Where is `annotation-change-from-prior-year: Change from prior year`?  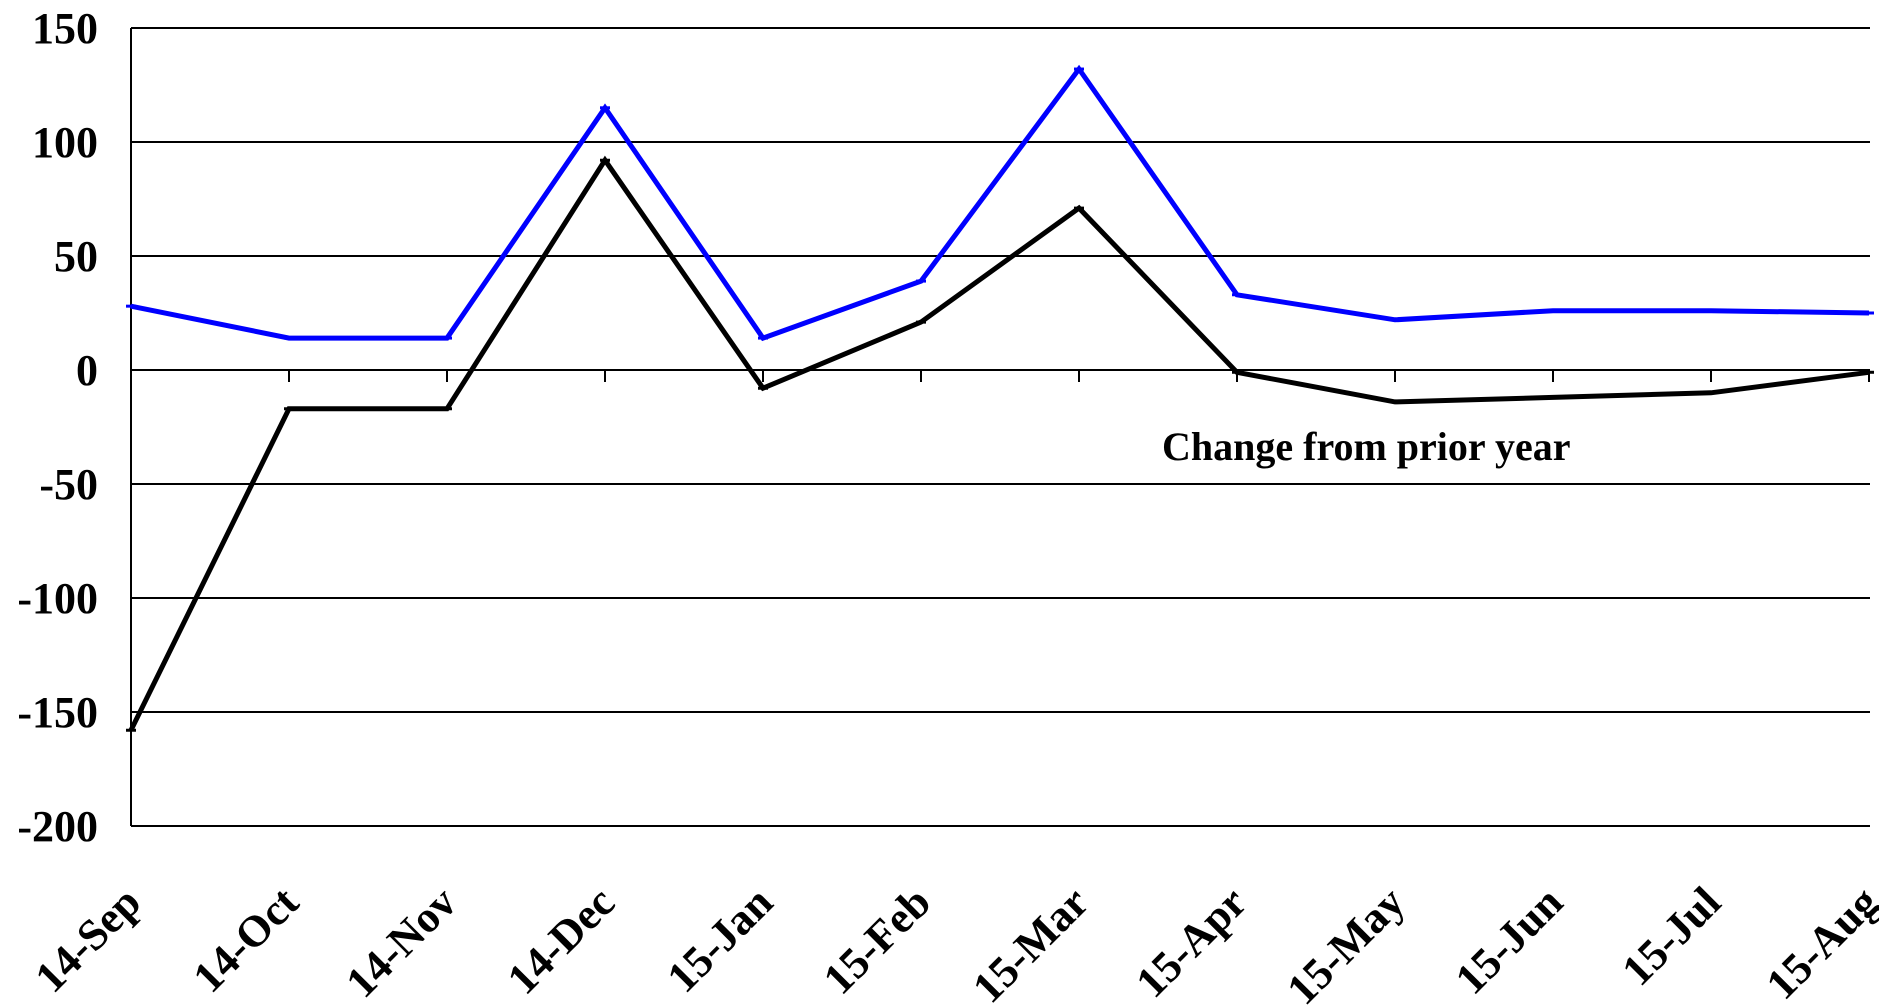 annotation-change-from-prior-year: Change from prior year is located at coordinates (1366, 446).